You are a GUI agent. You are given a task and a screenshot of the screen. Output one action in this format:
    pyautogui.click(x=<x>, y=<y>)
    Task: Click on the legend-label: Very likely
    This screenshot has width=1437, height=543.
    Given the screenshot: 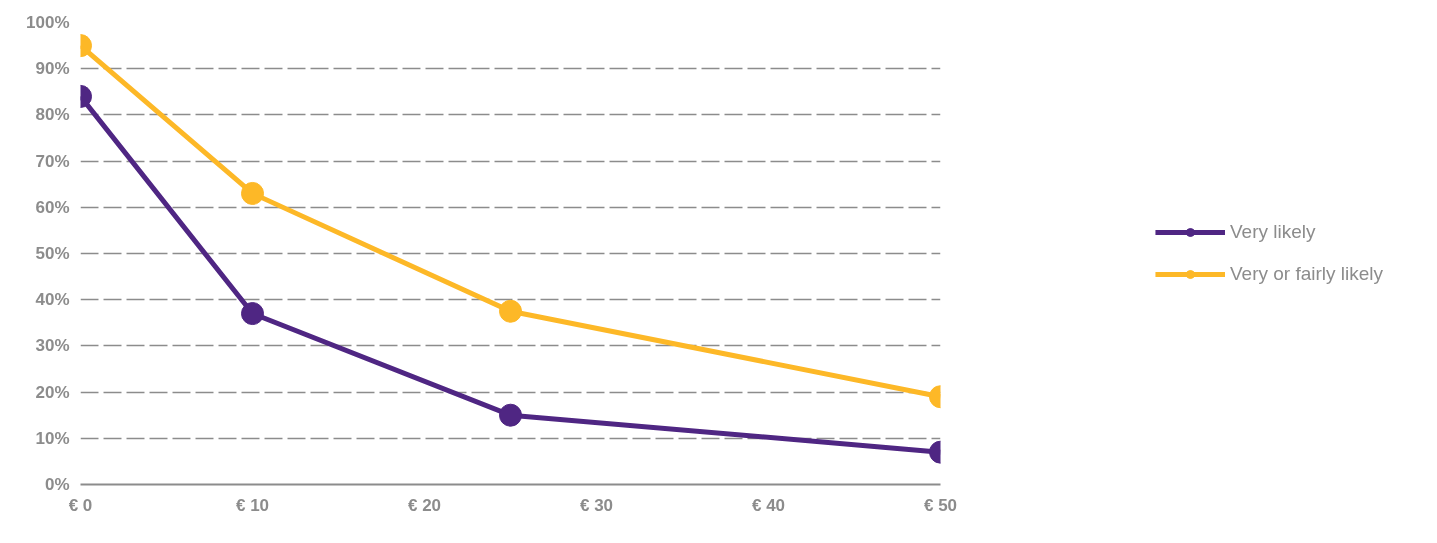 What is the action you would take?
    pyautogui.click(x=1272, y=232)
    